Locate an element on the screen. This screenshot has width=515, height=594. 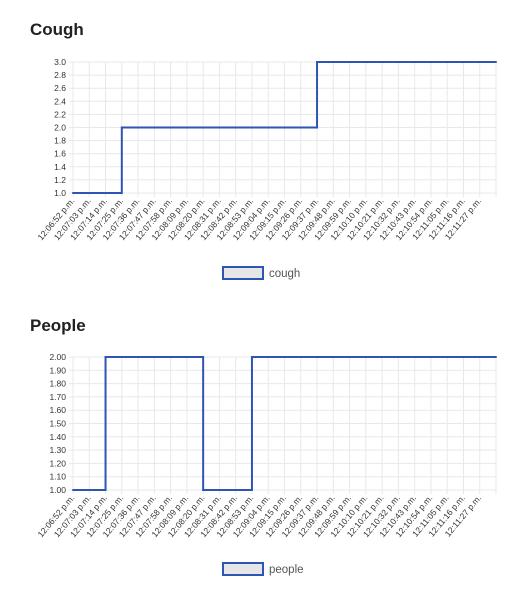
y-tick-label: 1.2 is located at coordinates (60, 180).